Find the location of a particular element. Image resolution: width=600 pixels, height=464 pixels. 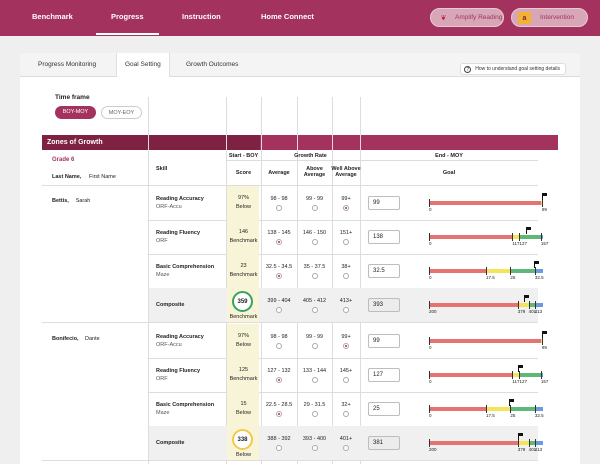

well-above-average-range: 32+ is located at coordinates (346, 405).